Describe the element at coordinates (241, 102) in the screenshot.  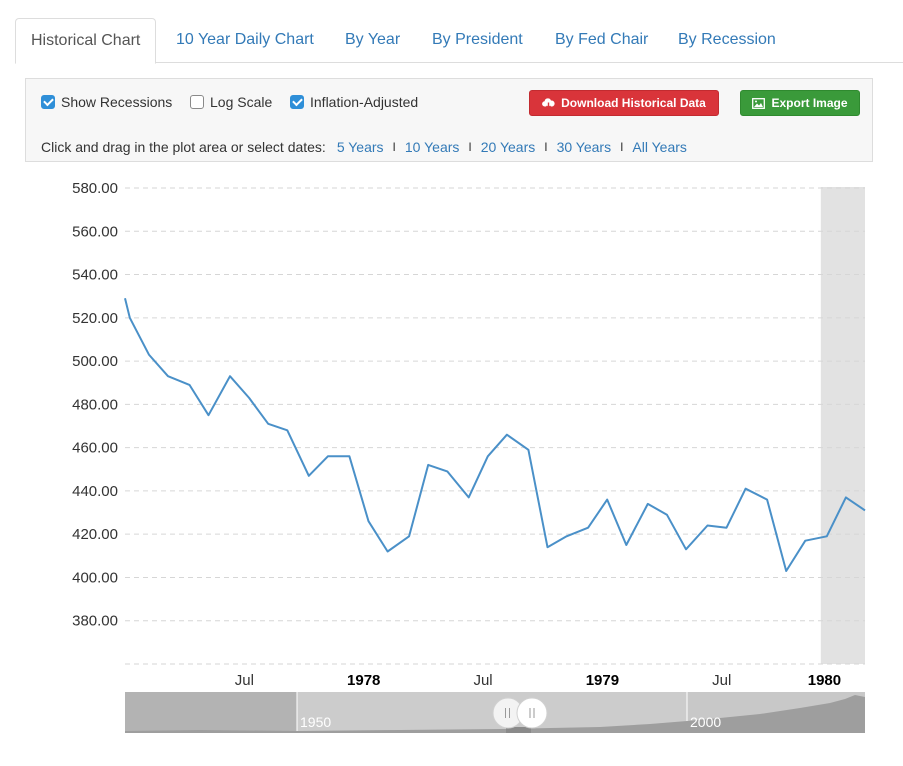
I see `log-scale-label: Log Scale` at that location.